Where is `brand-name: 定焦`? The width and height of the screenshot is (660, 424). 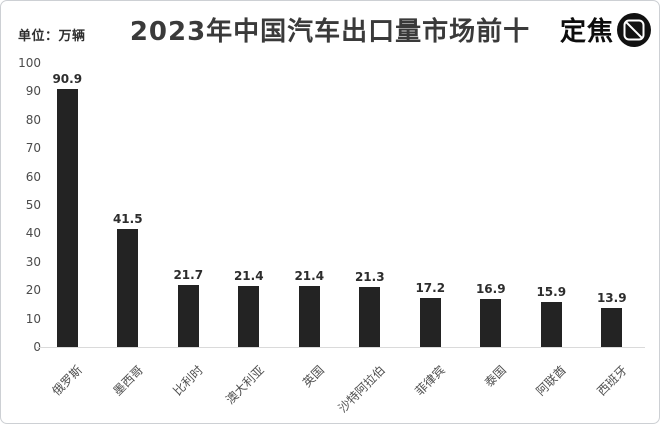 brand-name: 定焦 is located at coordinates (586, 32).